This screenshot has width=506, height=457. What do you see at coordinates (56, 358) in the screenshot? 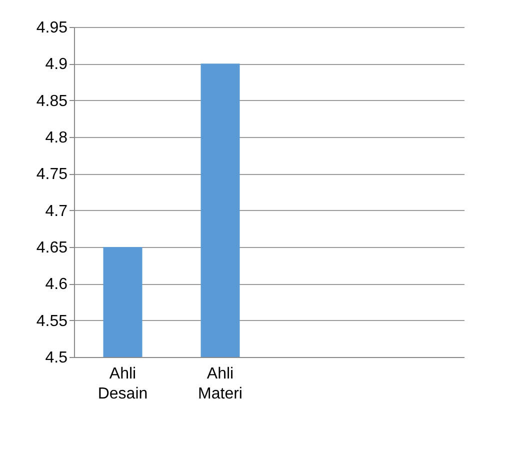
I see `y-tick-label: 4.5` at bounding box center [56, 358].